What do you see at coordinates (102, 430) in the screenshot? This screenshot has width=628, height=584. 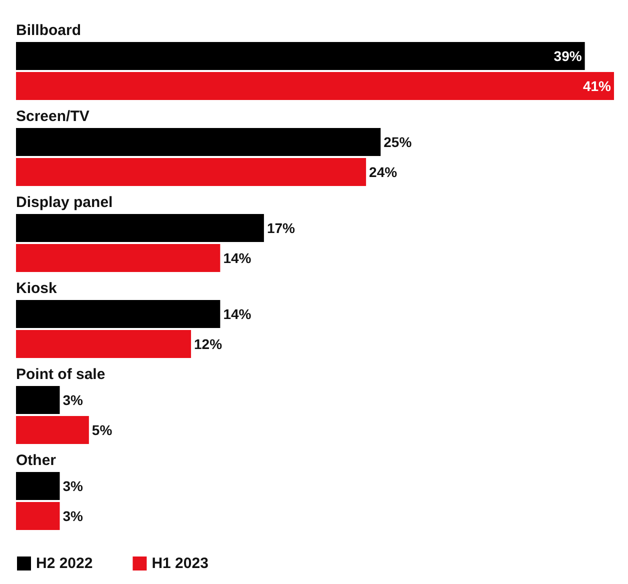 I see `data-label: 5%` at bounding box center [102, 430].